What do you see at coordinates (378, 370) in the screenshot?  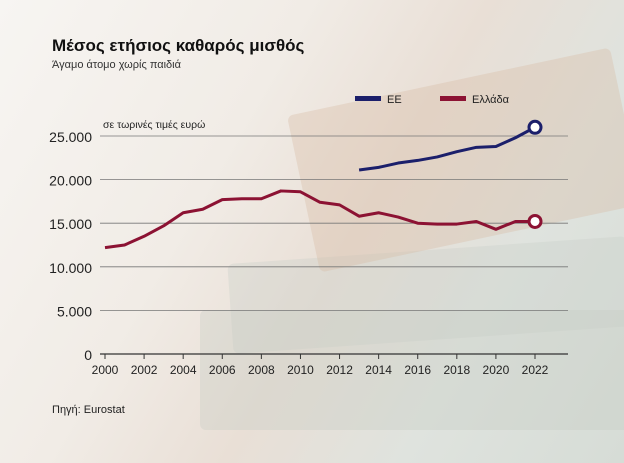 I see `x-tick-label: 2014` at bounding box center [378, 370].